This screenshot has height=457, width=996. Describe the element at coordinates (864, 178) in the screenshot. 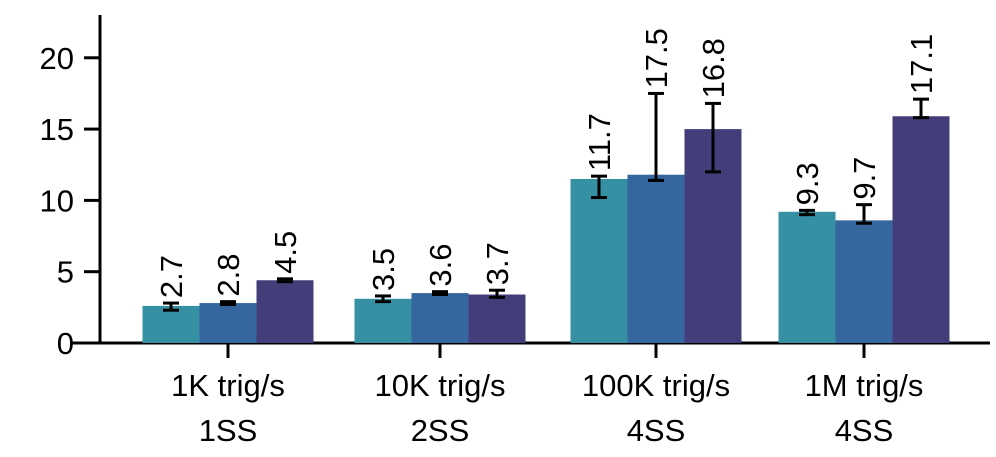

I see `data-label: 9.7` at that location.